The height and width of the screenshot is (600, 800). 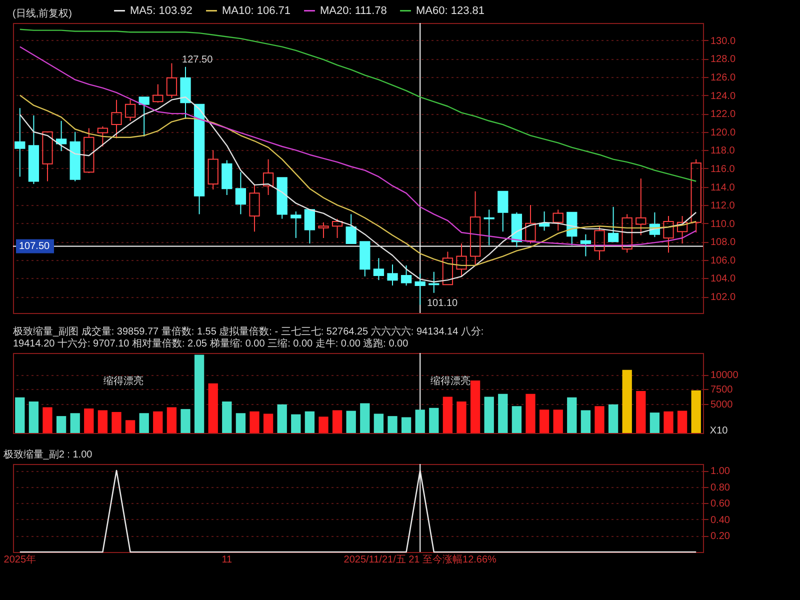 What do you see at coordinates (723, 114) in the screenshot?
I see `y-tick-label: 122.0` at bounding box center [723, 114].